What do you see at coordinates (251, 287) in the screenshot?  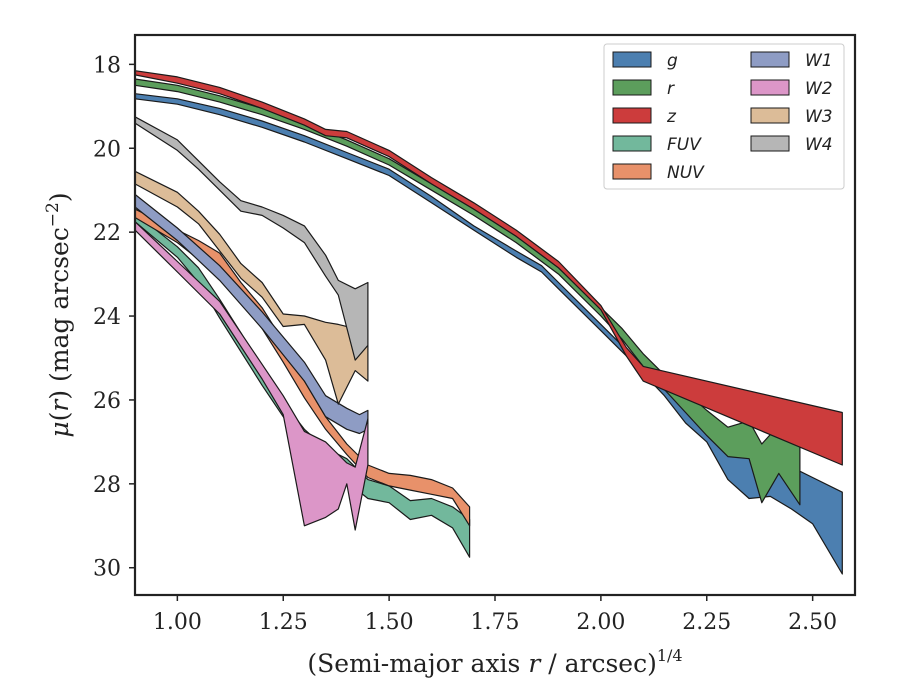 I see `band-w3` at bounding box center [251, 287].